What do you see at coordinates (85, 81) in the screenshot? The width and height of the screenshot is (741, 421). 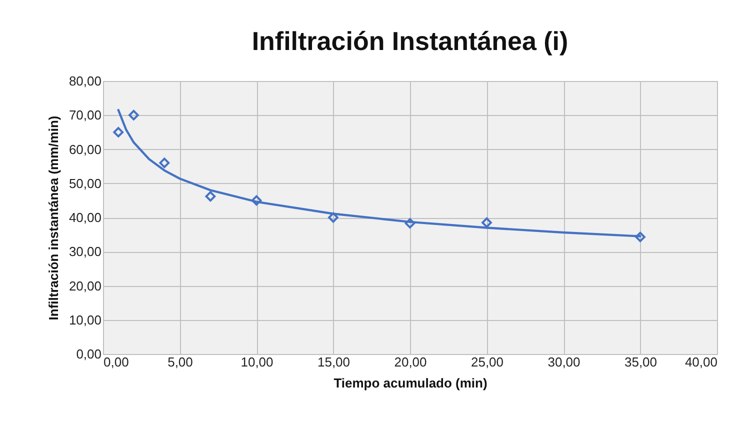 I see `y-tick-label: 80,00` at bounding box center [85, 81].